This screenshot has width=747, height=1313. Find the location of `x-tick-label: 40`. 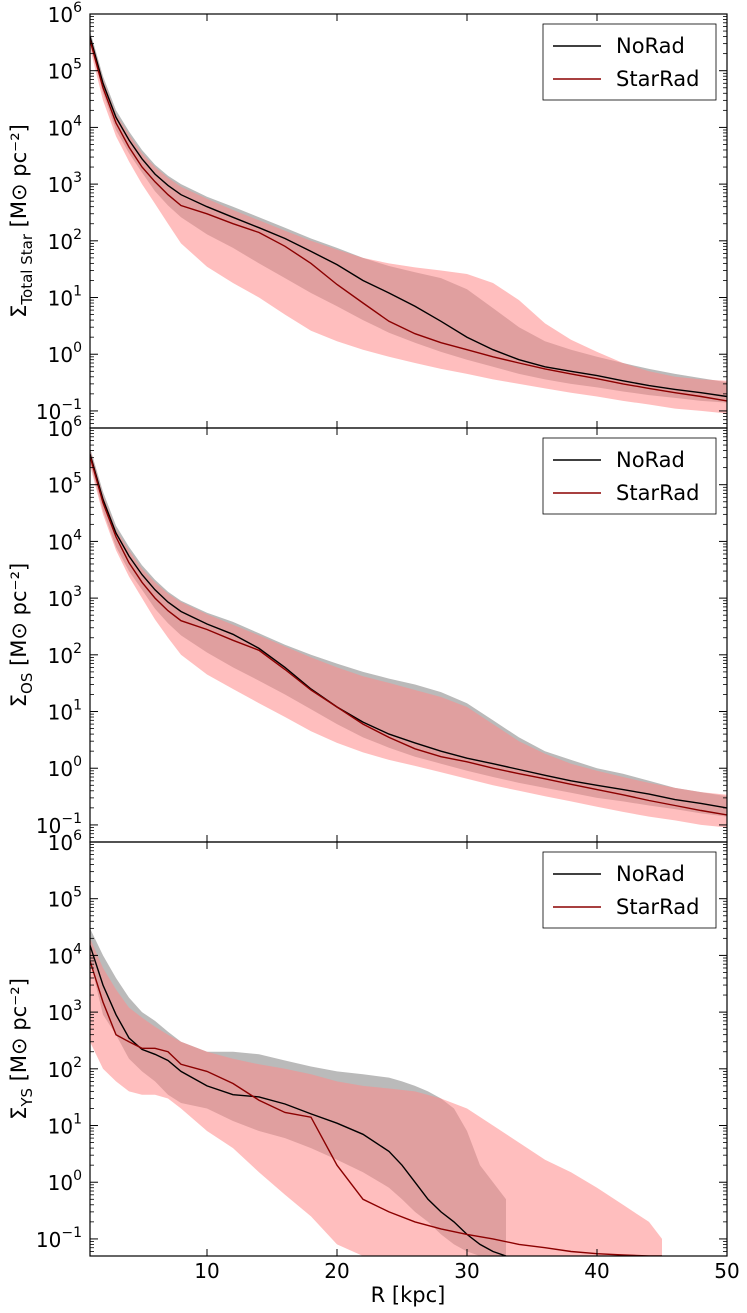

x-tick-label: 40 is located at coordinates (596, 1271).